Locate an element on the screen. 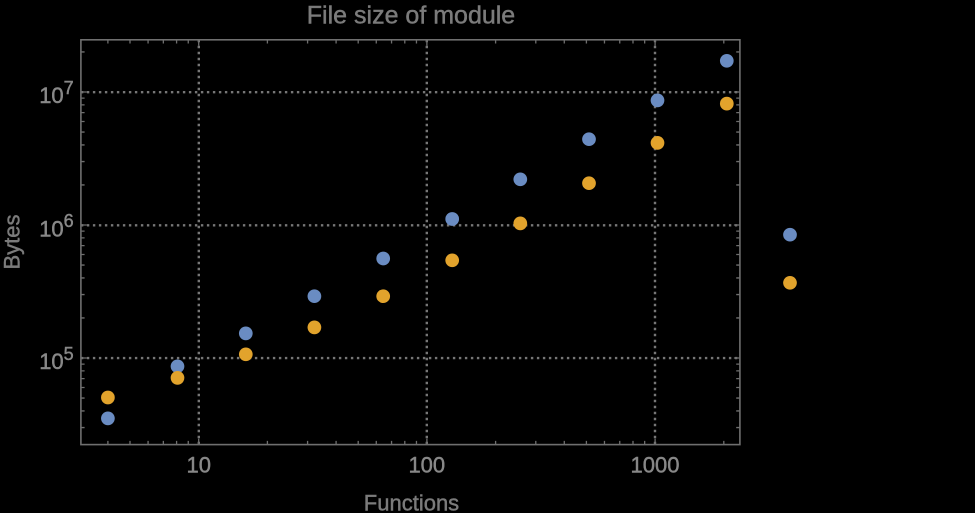 The image size is (975, 513). svg-text: File size of module is located at coordinates (411, 16).